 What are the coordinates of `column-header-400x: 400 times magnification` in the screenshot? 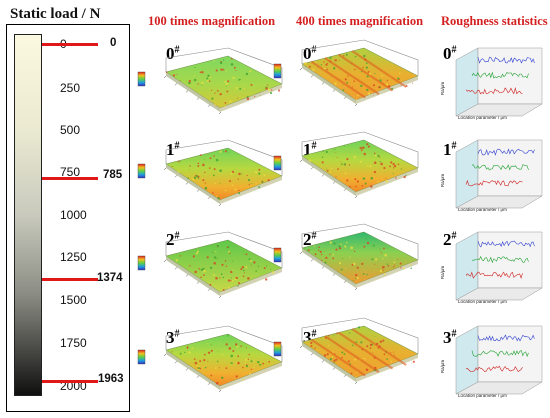 It's located at (360, 21).